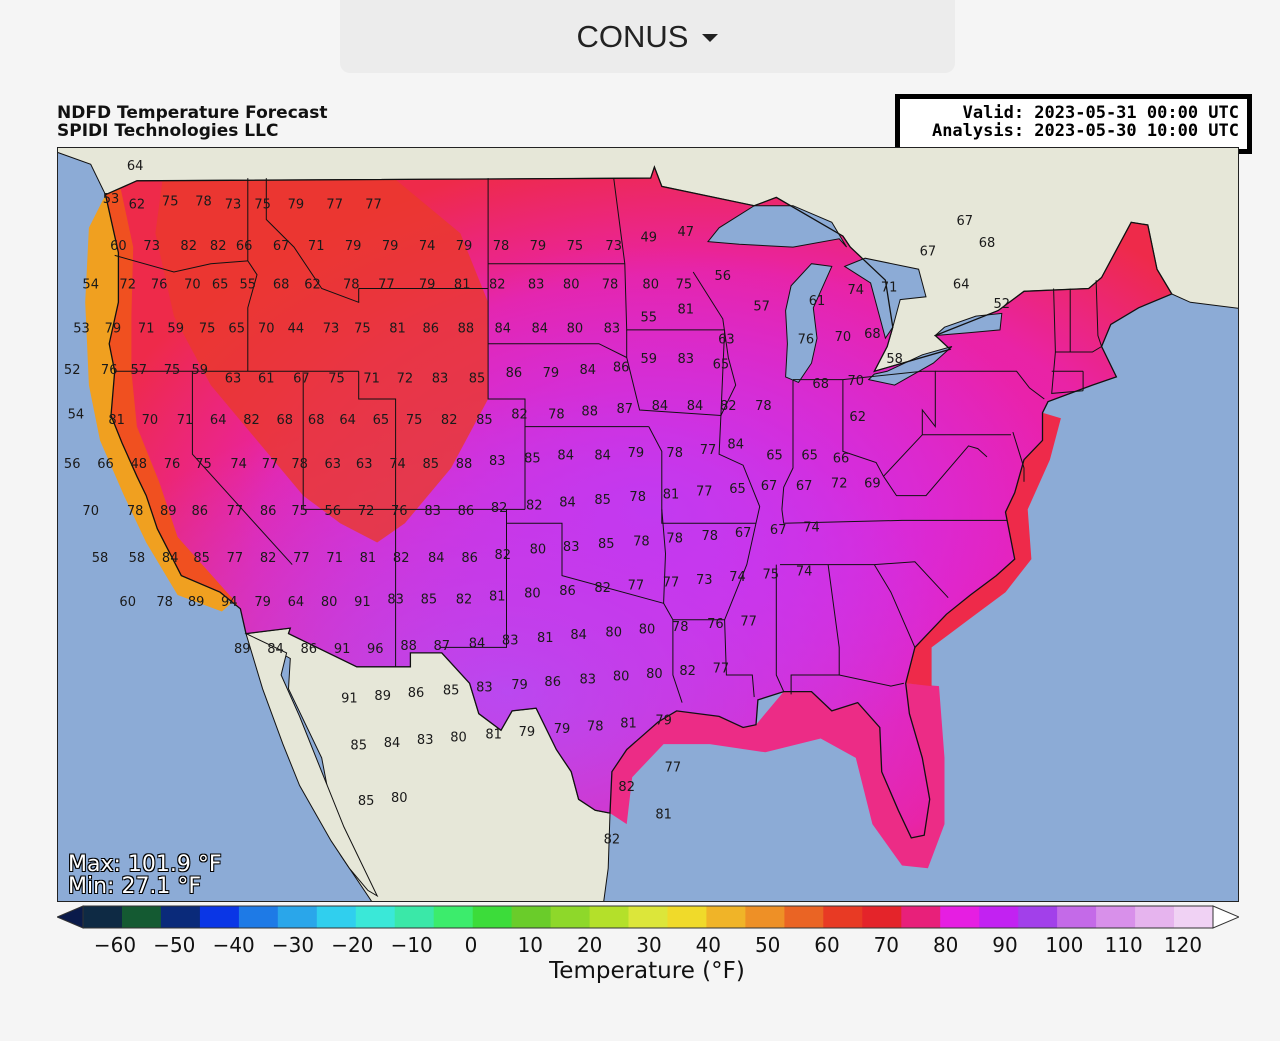  Describe the element at coordinates (968, 324) in the screenshot. I see `lake-ontario` at that location.